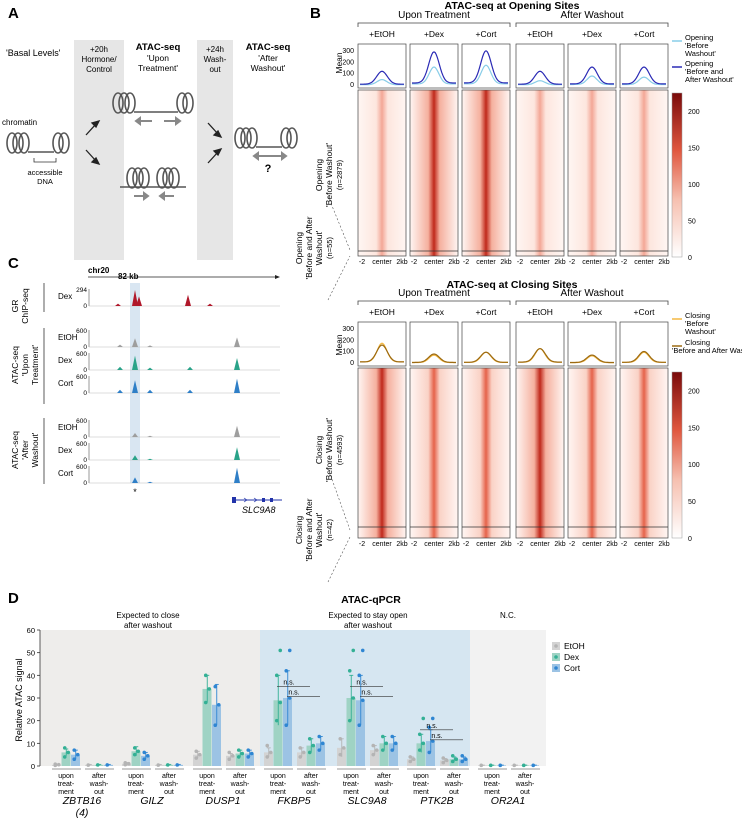 The height and width of the screenshot is (820, 742). What do you see at coordinates (436, 736) in the screenshot?
I see `ns-PTK2B-1: n.s.` at bounding box center [436, 736].